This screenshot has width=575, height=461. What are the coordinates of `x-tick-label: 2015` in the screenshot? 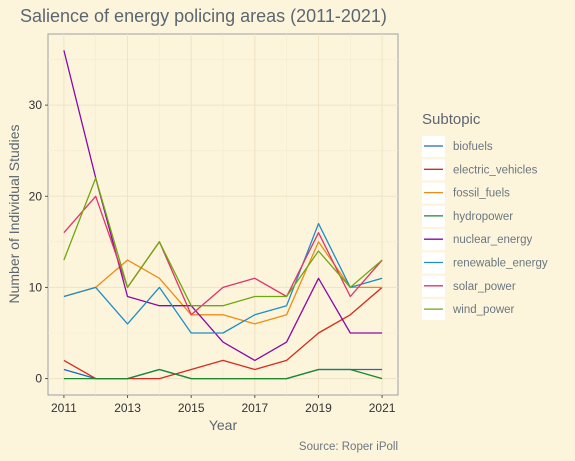 It's located at (191, 408).